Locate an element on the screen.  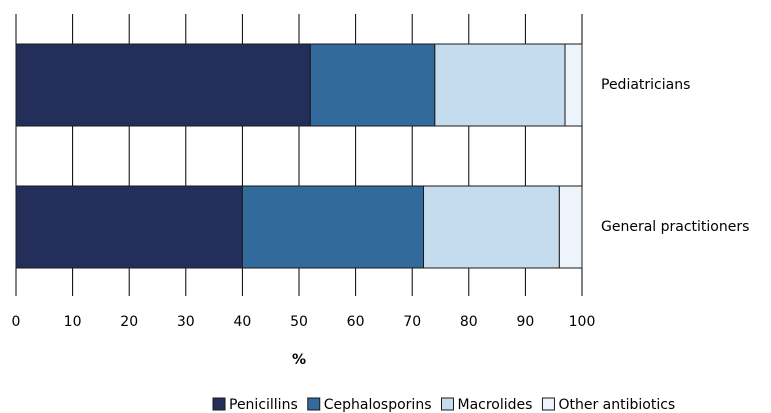
x-tick-label: 70 is located at coordinates (412, 322).